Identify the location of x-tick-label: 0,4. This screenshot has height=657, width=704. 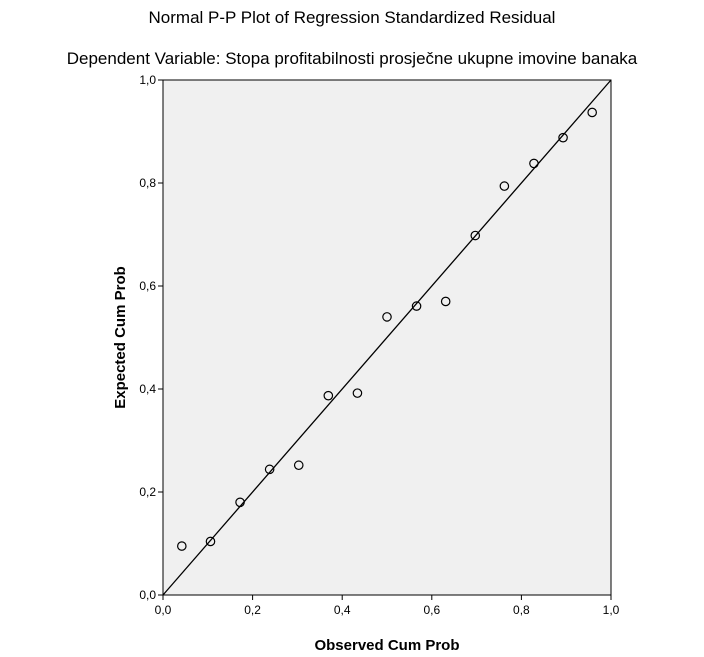
(342, 610).